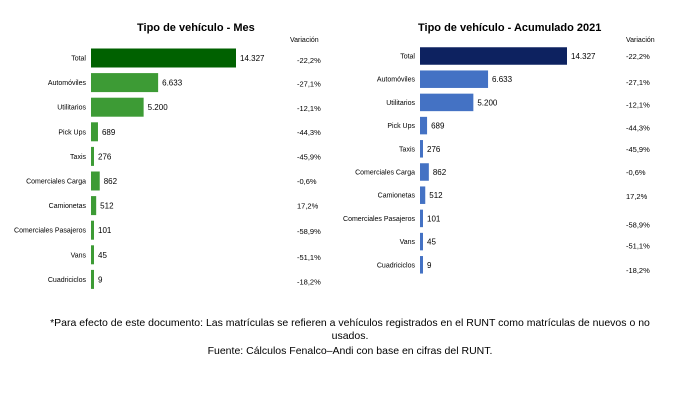  What do you see at coordinates (510, 28) in the screenshot?
I see `chart-title: Tipo de vehículo - Acumulado 2021` at bounding box center [510, 28].